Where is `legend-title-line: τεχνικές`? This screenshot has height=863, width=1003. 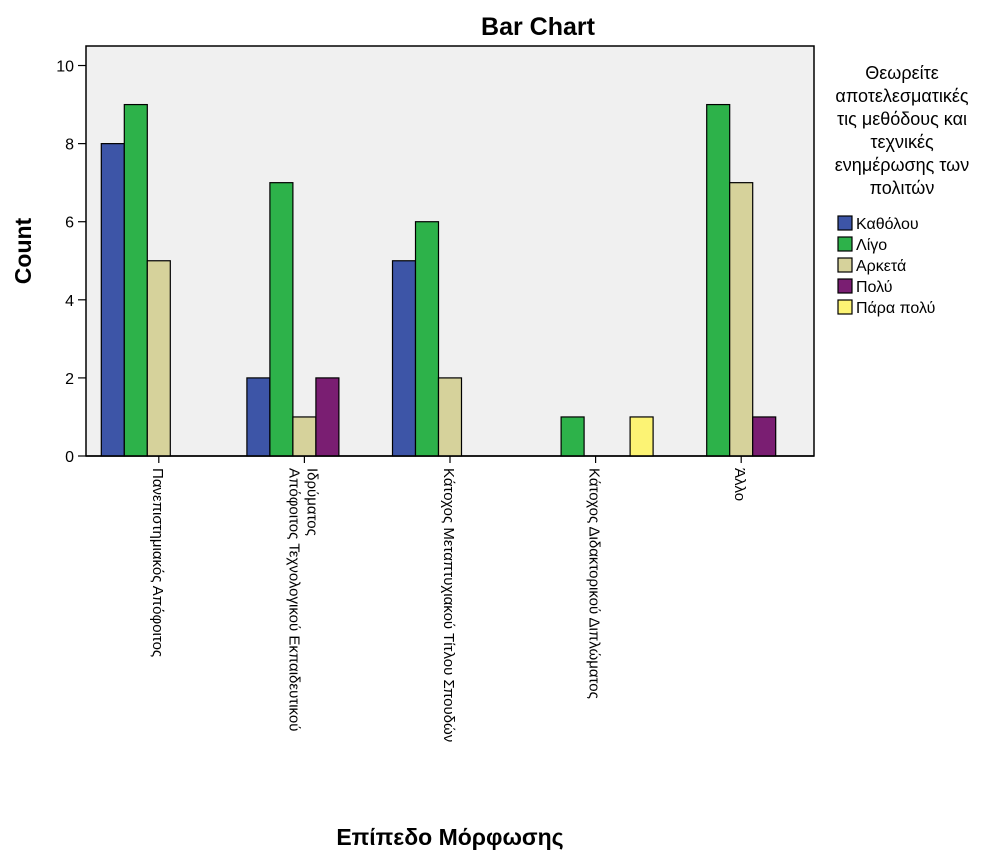 legend-title-line: τεχνικές is located at coordinates (902, 142).